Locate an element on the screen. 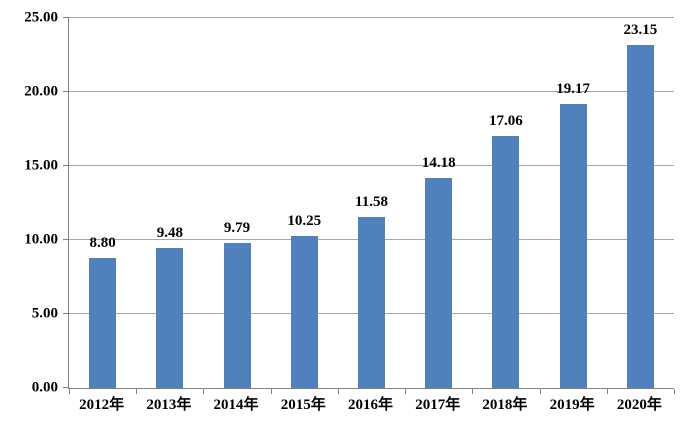 The height and width of the screenshot is (432, 692). x-axis-category-label: 2018年 is located at coordinates (505, 405).